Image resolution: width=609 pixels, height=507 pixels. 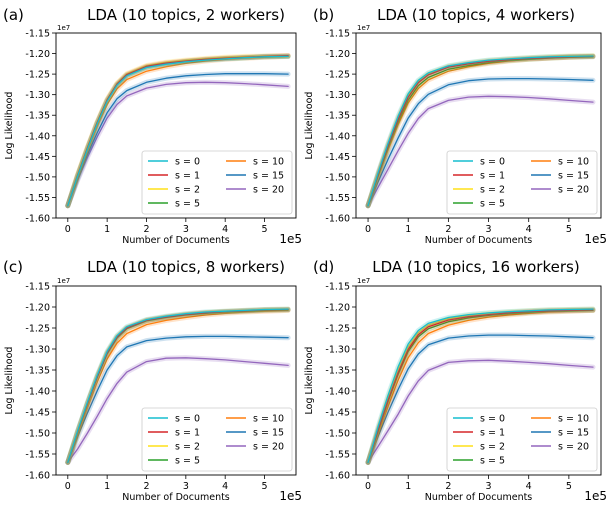 What do you see at coordinates (186, 15) in the screenshot?
I see `chart-title: LDA (10 topics, 2 workers)` at bounding box center [186, 15].